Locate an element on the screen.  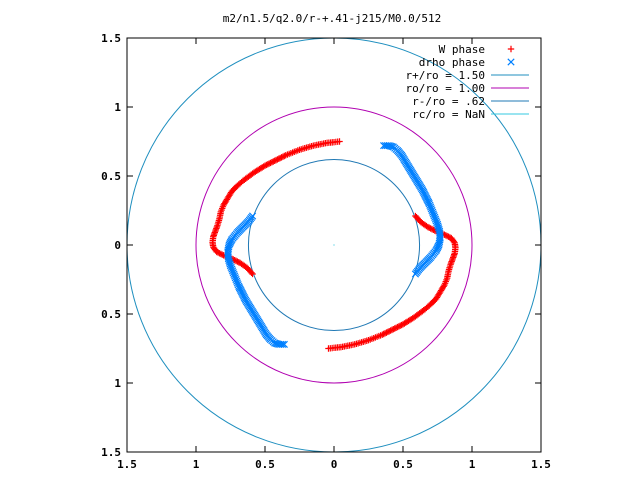
legend-label: r+/ro = 1.50 is located at coordinates (445, 75).